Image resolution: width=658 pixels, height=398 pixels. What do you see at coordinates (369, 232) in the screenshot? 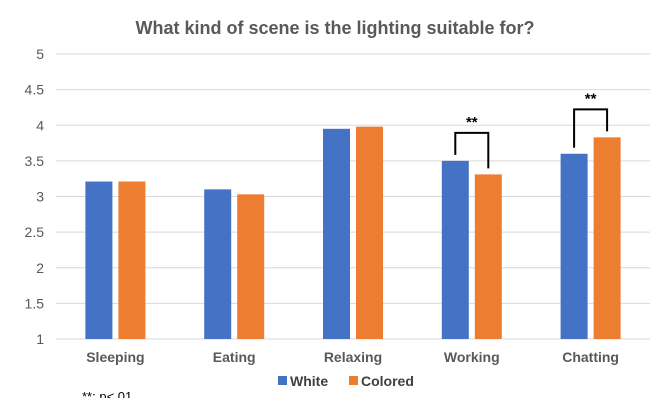
I see `bar-colored-relaxing` at bounding box center [369, 232].